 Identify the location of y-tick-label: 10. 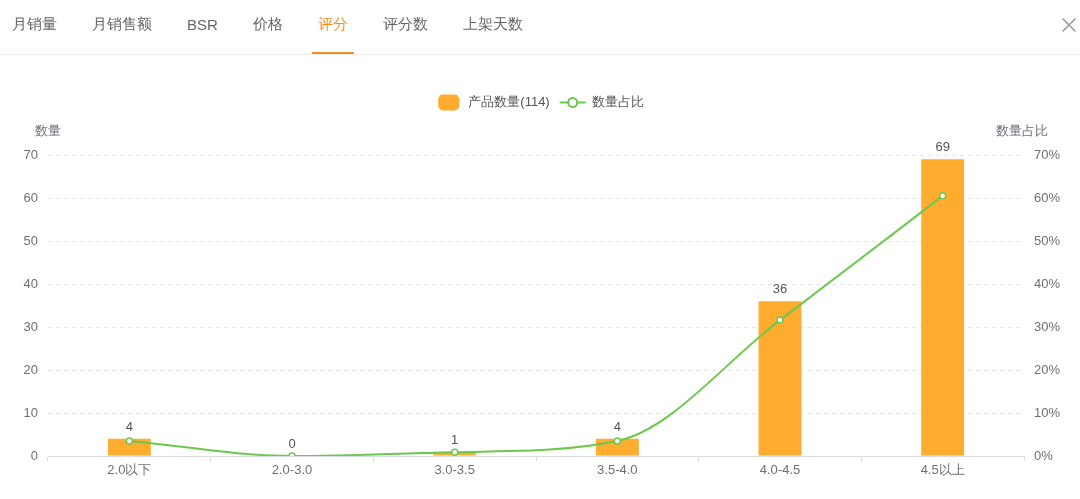
(30, 412).